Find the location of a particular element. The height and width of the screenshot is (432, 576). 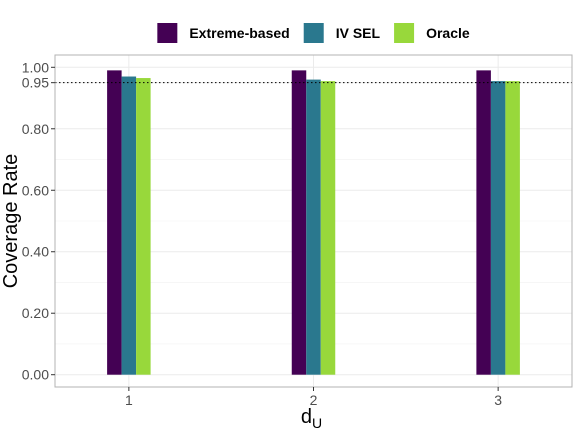

x-axis: 1 2 3 is located at coordinates (313, 397).